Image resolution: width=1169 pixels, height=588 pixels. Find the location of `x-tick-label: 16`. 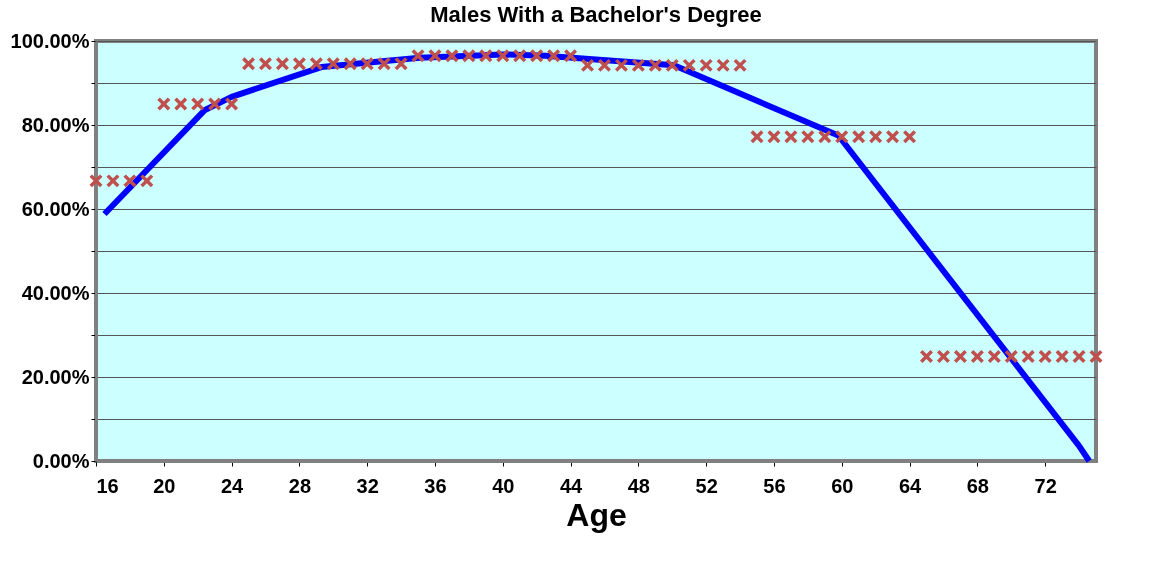

x-tick-label: 16 is located at coordinates (107, 485).